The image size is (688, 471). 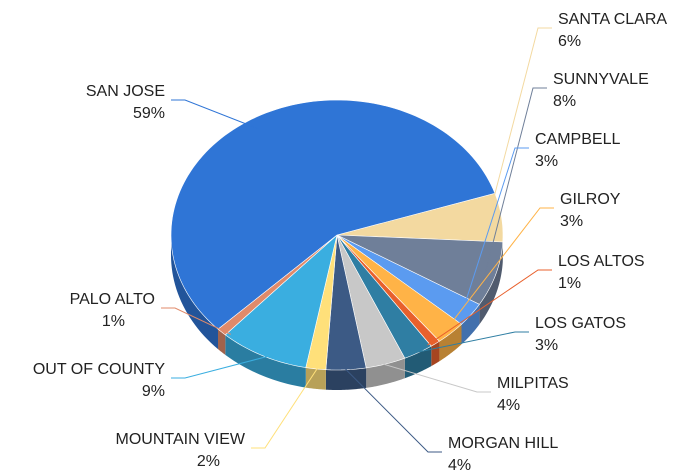 What do you see at coordinates (149, 113) in the screenshot?
I see `slice-value-label: 59%` at bounding box center [149, 113].